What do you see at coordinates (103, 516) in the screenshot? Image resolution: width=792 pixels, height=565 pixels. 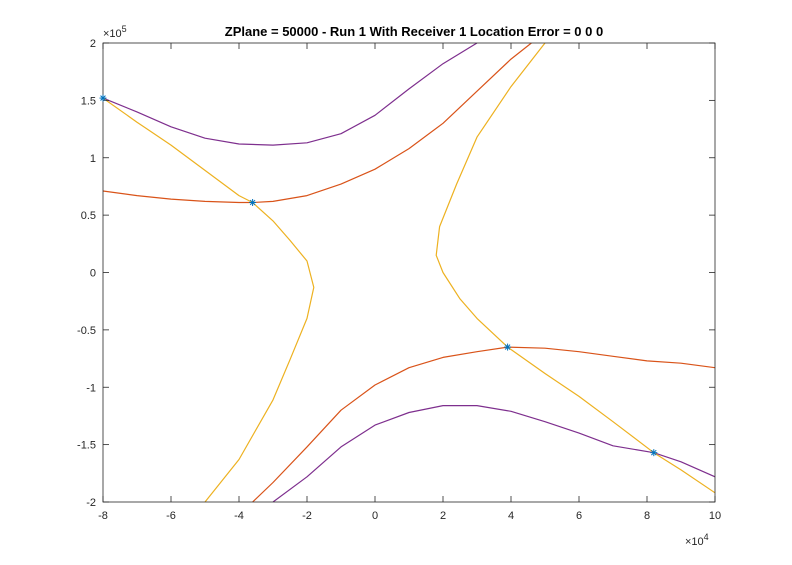 I see `x-tick-label: -8` at bounding box center [103, 516].